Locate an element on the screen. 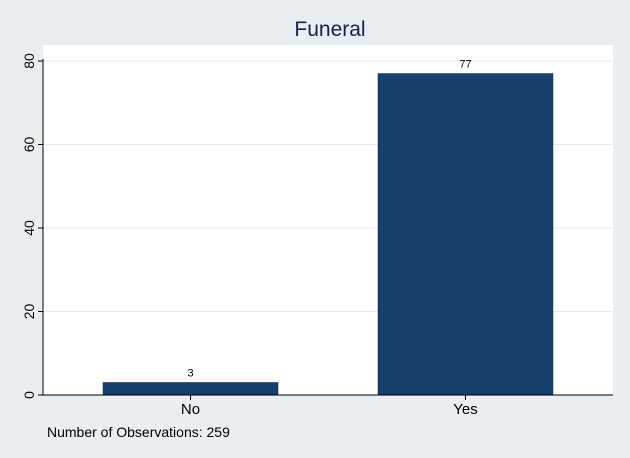 The width and height of the screenshot is (630, 458). observations-note: Number of Observations: 259 is located at coordinates (138, 432).